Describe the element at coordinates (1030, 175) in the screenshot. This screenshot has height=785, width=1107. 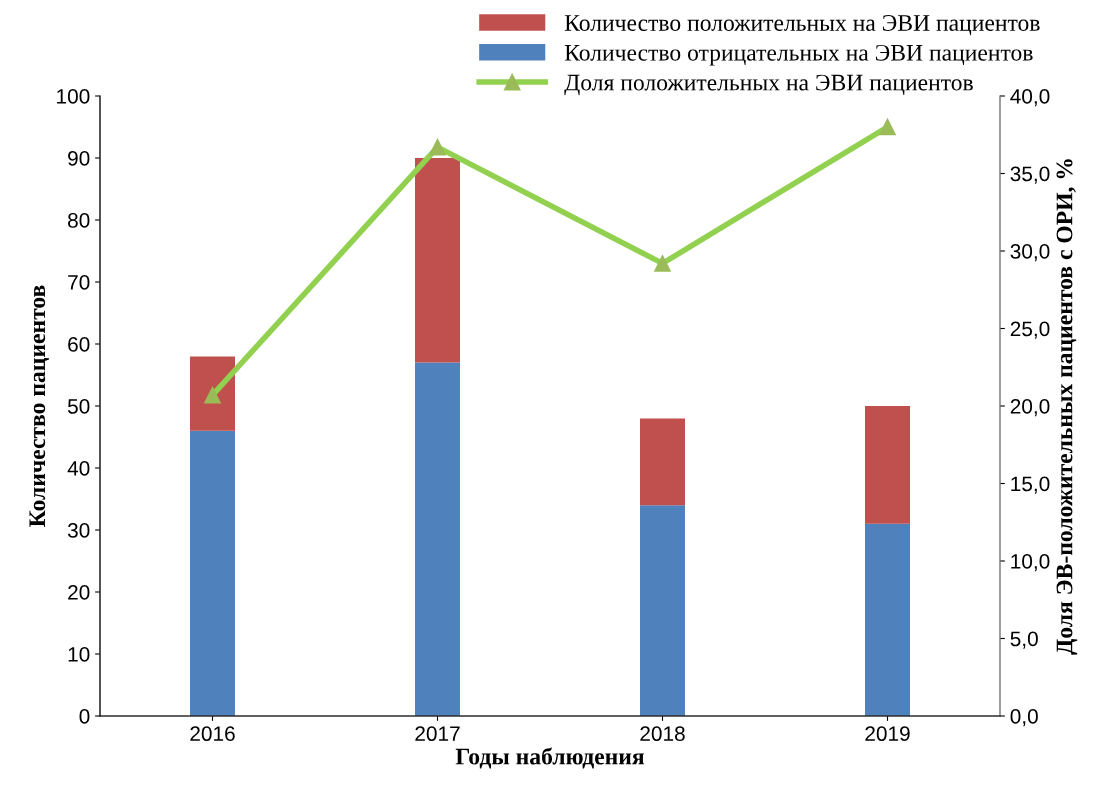
I see `y2-tick-label: 35,0` at that location.